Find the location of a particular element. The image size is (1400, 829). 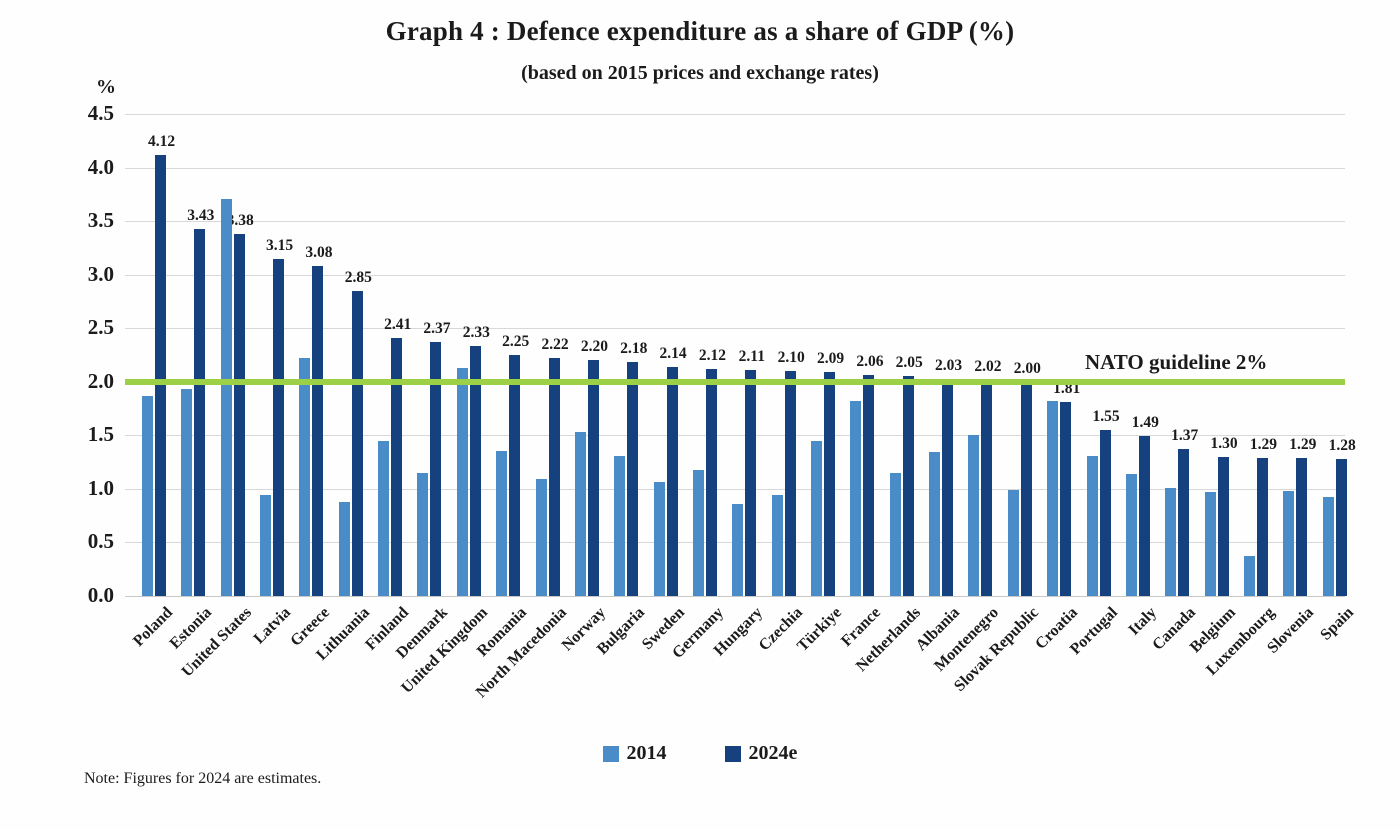

y-tick-label: 3.0 is located at coordinates (100, 273).